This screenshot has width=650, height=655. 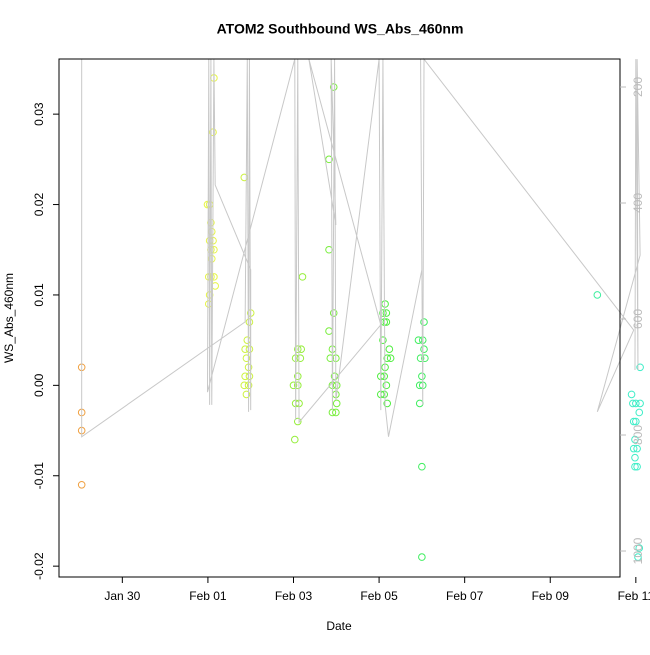 What do you see at coordinates (9, 318) in the screenshot?
I see `y-axis-label: WS_Abs_460nm` at bounding box center [9, 318].